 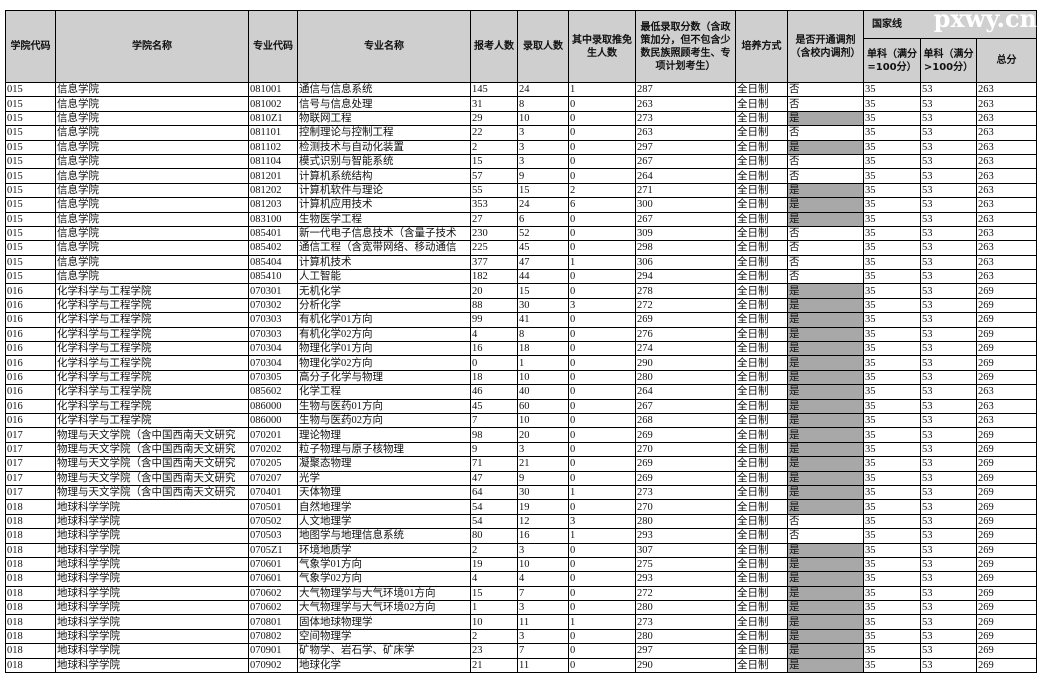 I want to click on cell-min-score: 293, so click(x=685, y=536).